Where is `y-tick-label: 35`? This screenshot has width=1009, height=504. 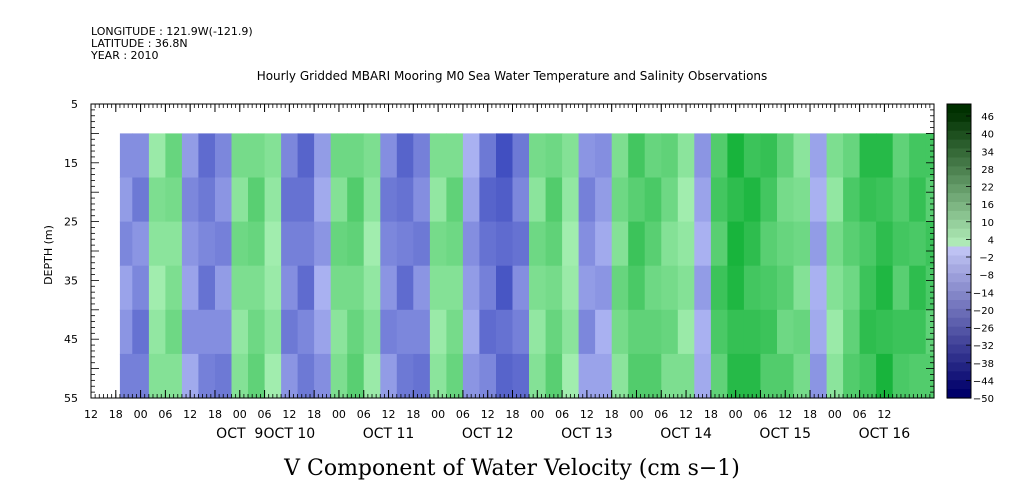
y-tick-label: 35 is located at coordinates (71, 280).